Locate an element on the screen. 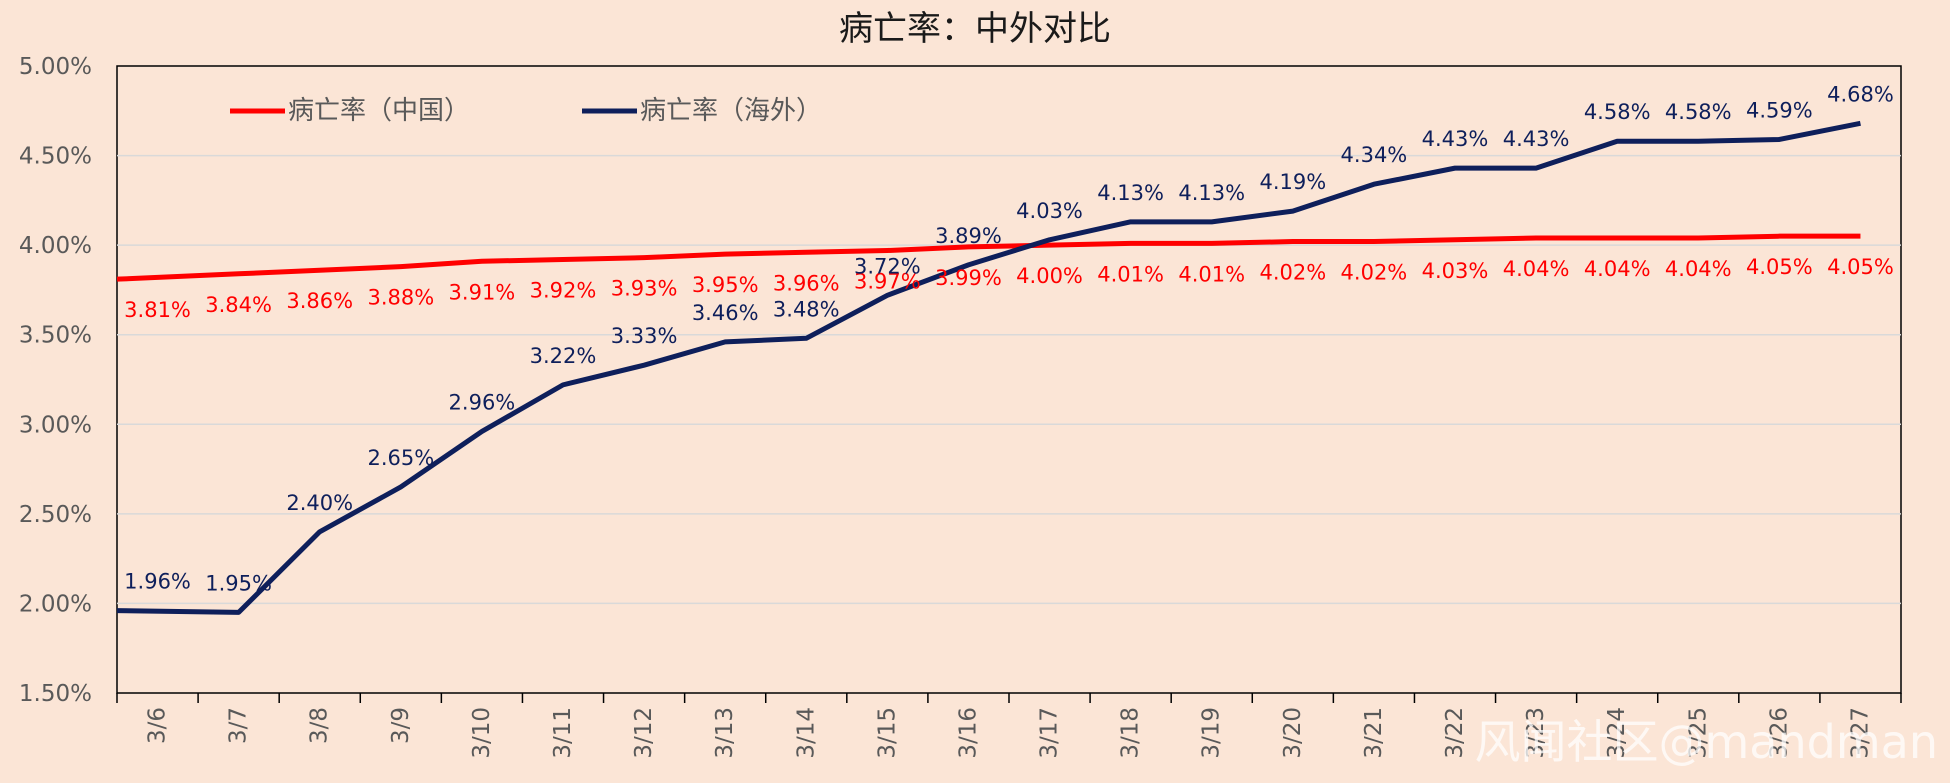 The image size is (1950, 783). data-label-china: 3.97% is located at coordinates (887, 282).